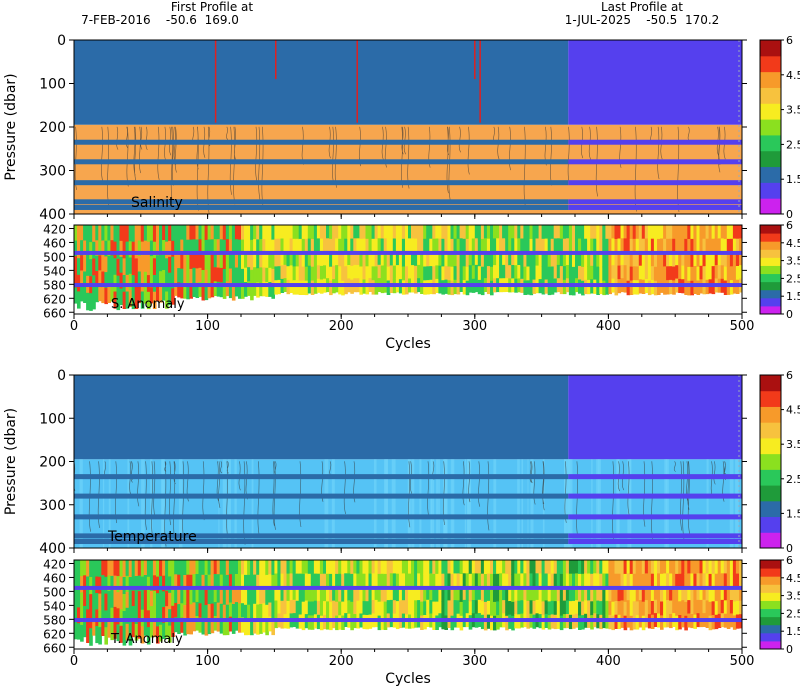  I want to click on y-tick-label: 300, so click(52, 506).